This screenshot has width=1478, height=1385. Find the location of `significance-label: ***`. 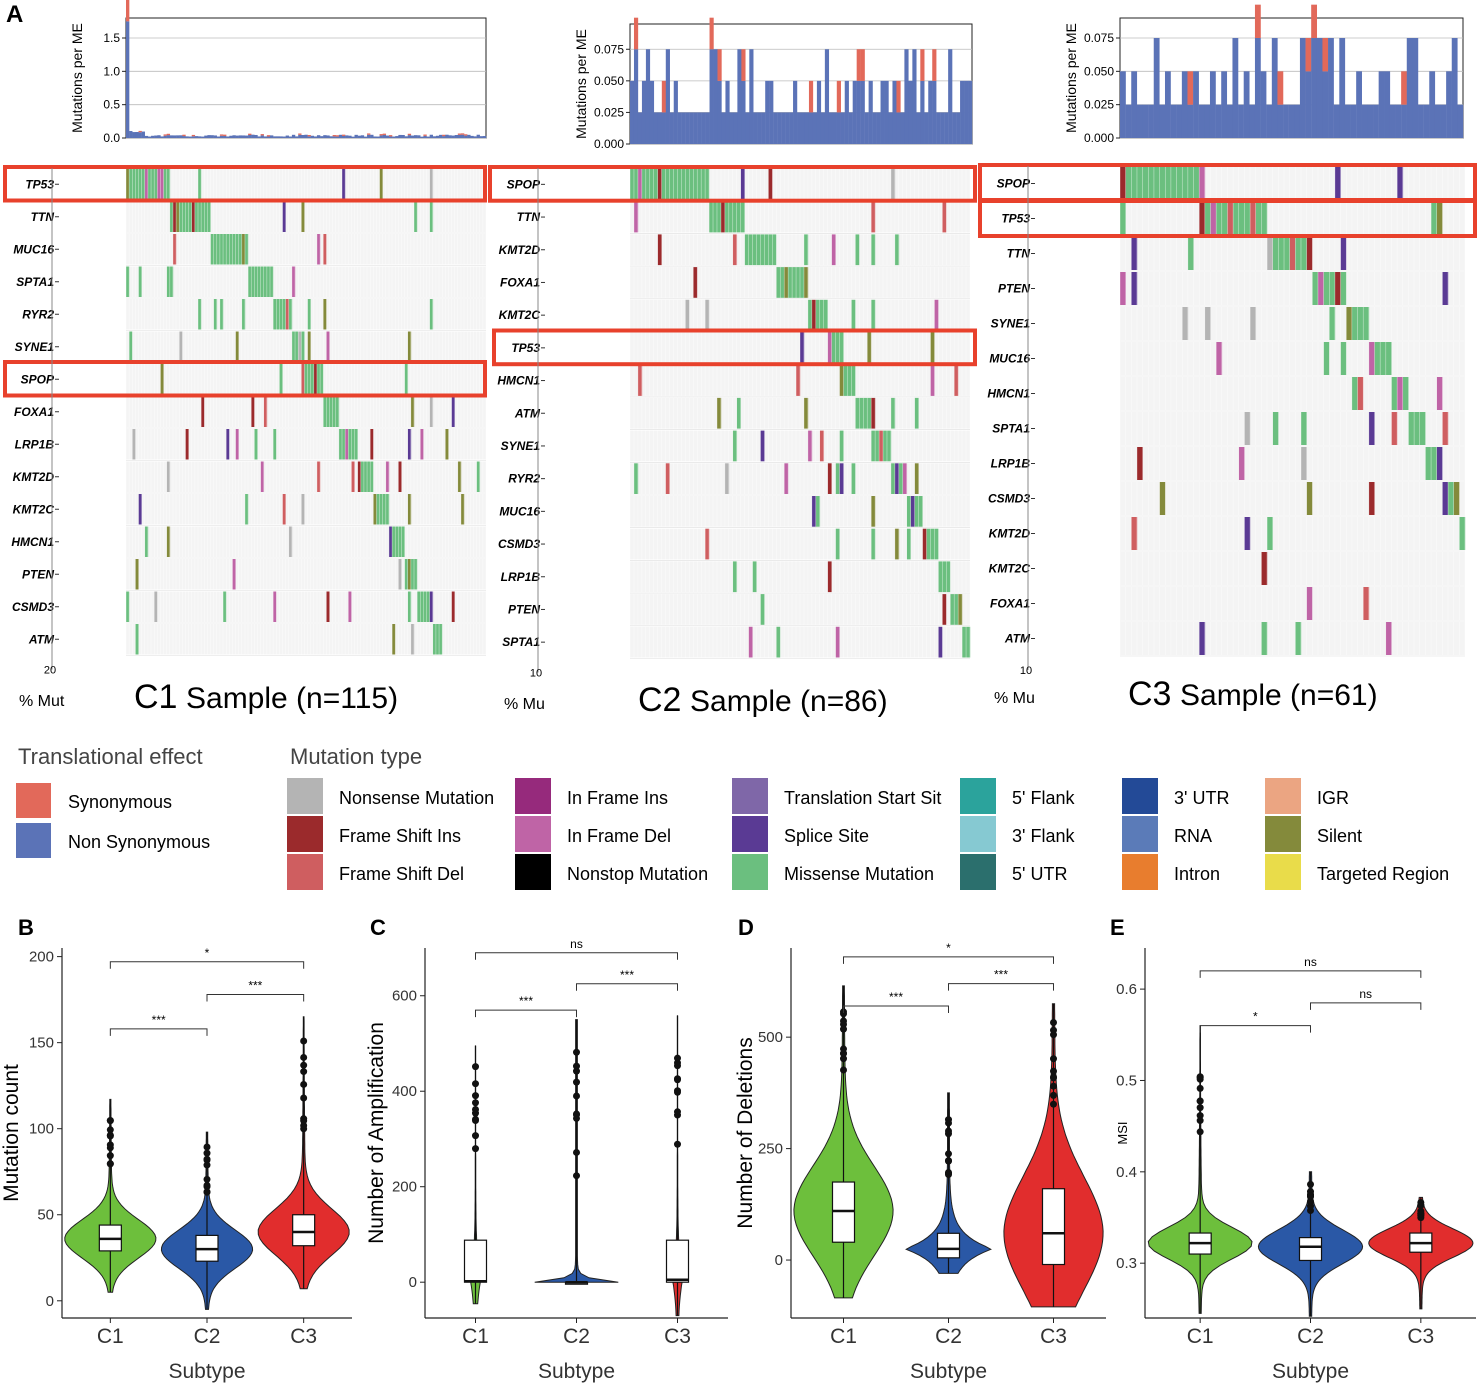

significance-label: *** is located at coordinates (159, 1020).